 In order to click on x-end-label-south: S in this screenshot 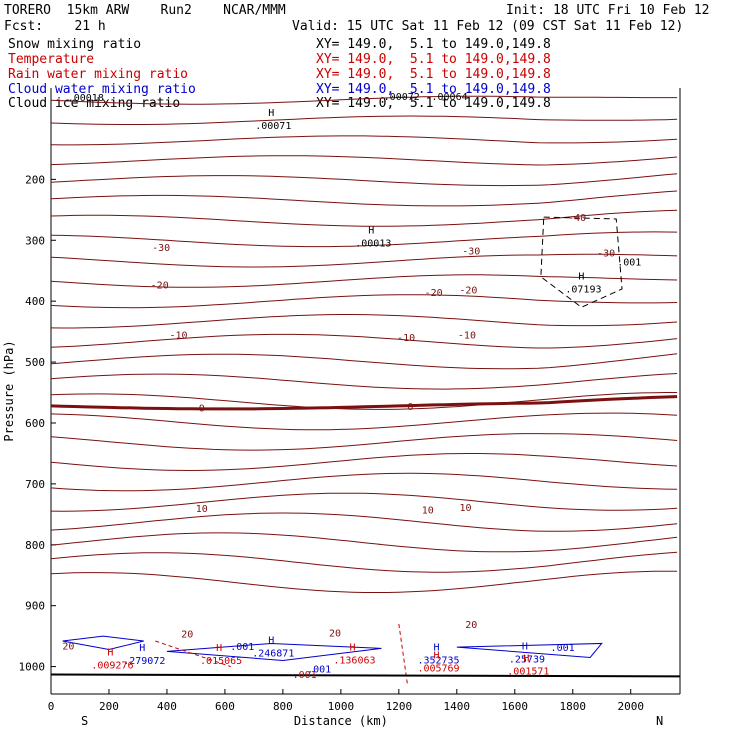, I will do `click(84, 721)`.